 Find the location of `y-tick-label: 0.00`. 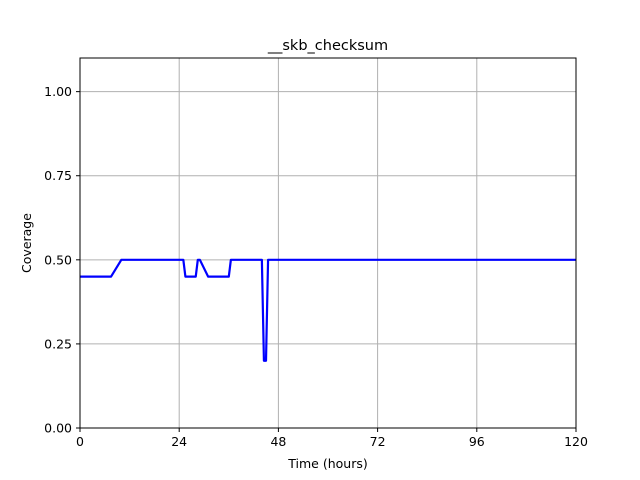

y-tick-label: 0.00 is located at coordinates (58, 428).